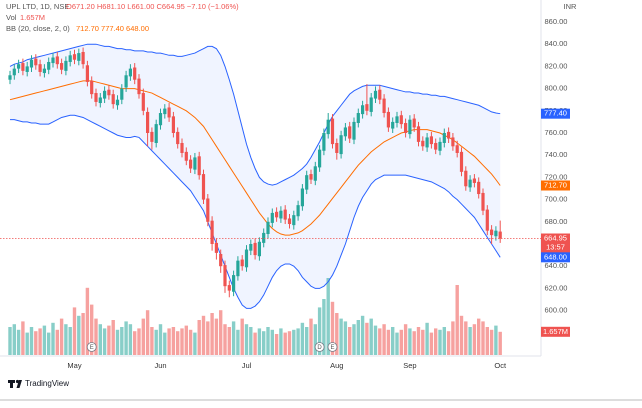 Image resolution: width=642 pixels, height=408 pixels. I want to click on volume-legend: Vol, so click(11, 17).